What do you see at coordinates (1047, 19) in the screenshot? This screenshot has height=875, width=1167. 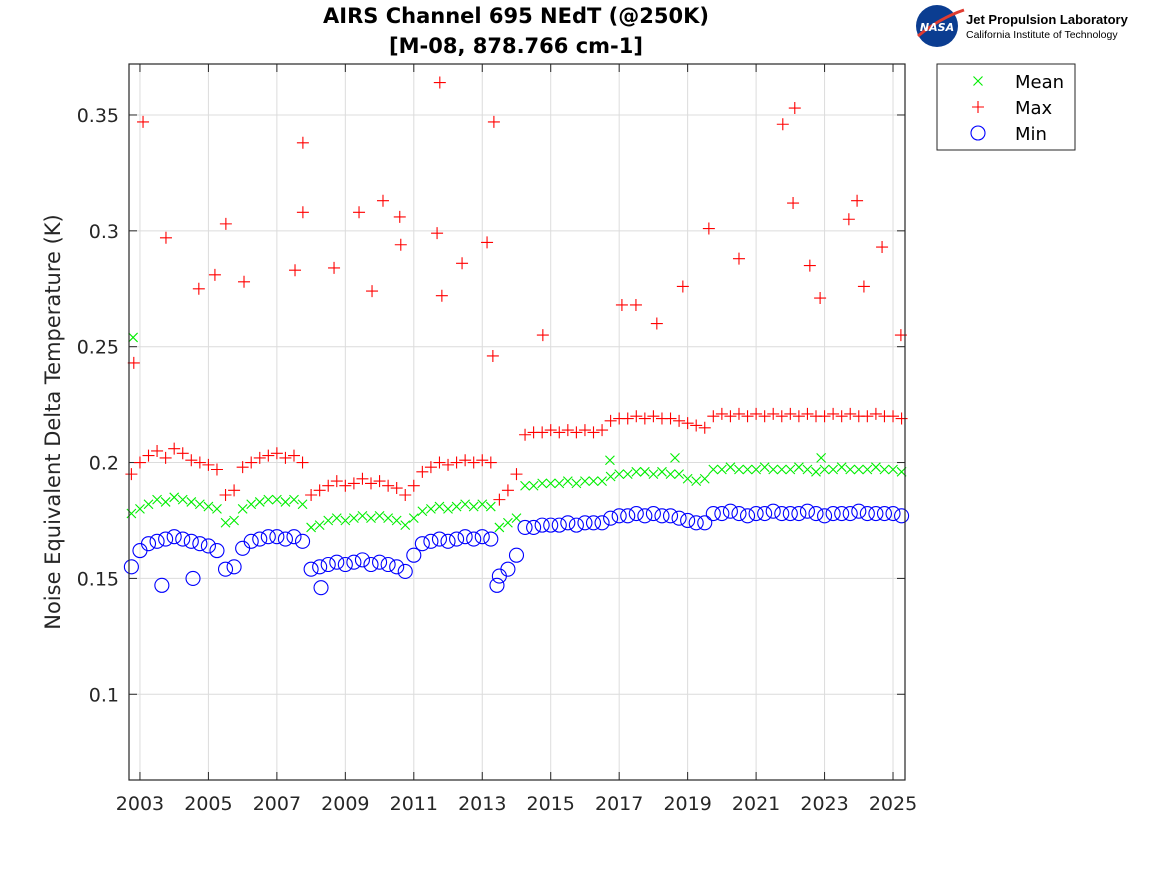 I see `jpl-name: Jet Propulsion Laboratory` at bounding box center [1047, 19].